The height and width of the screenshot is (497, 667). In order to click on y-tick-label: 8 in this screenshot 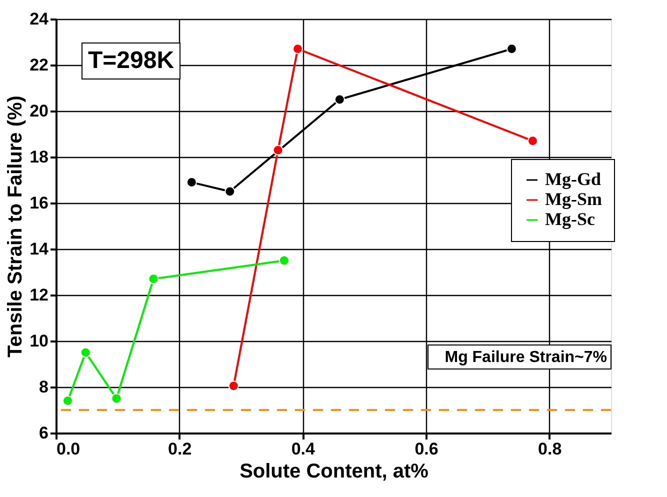, I will do `click(43, 387)`.